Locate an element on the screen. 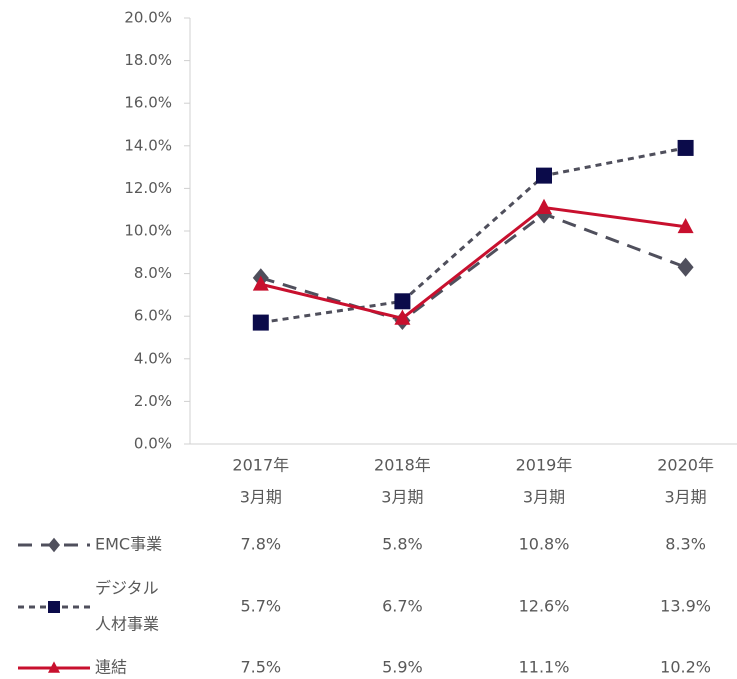 The height and width of the screenshot is (679, 737). table-value: 10.8% is located at coordinates (544, 544).